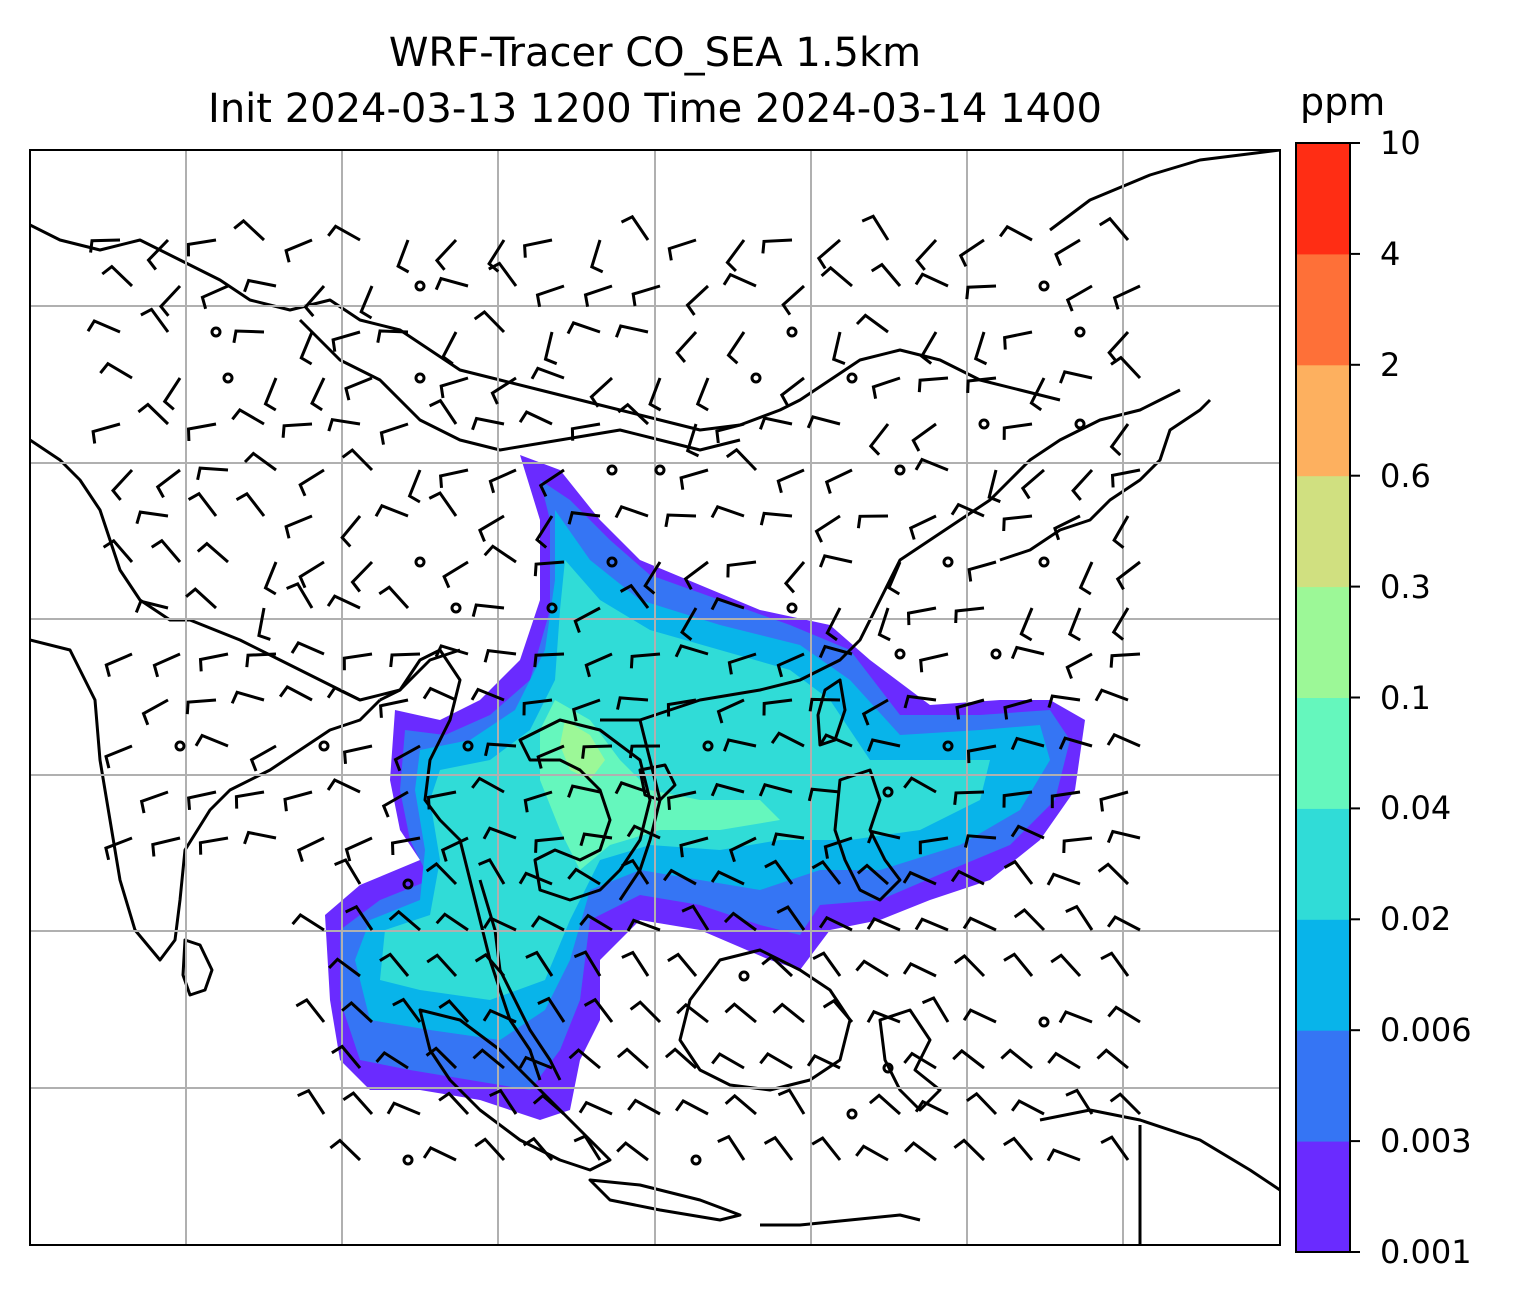  I want to click on colorbar-tick-label: 0.02, so click(1416, 919).